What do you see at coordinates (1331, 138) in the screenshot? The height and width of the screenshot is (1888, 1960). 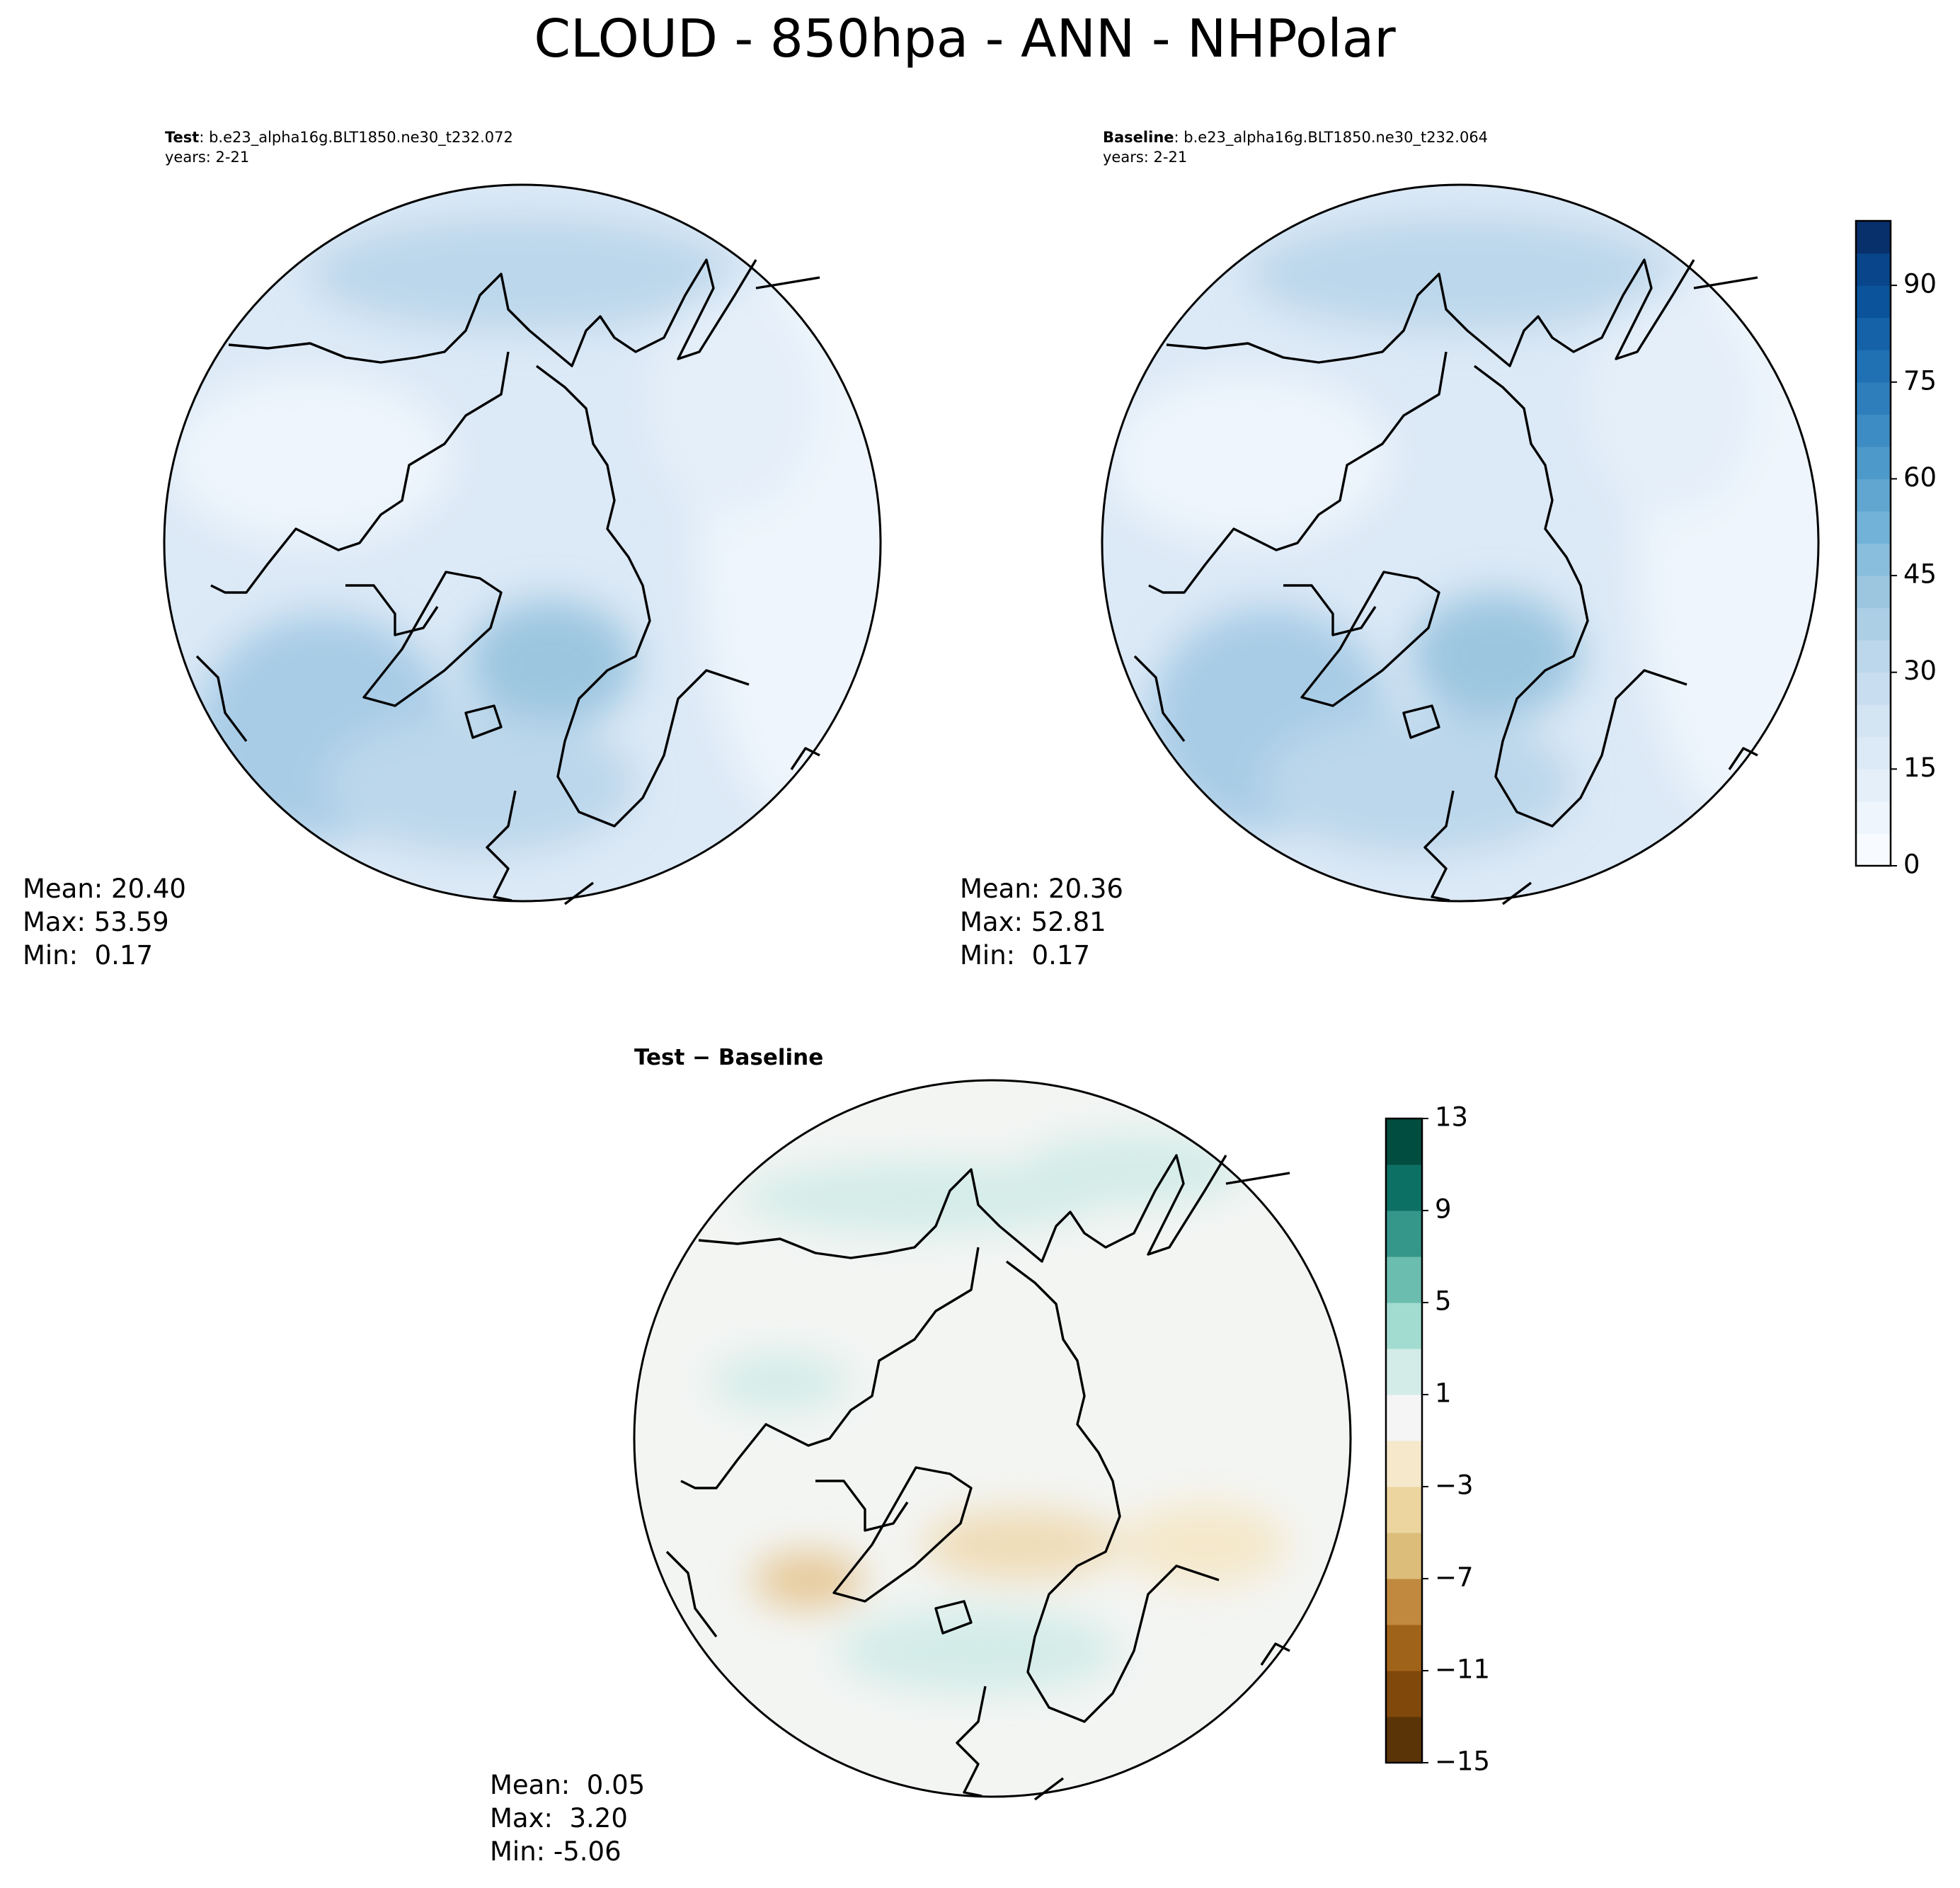 I see `case-name: : b.e23_alpha16g.BLT1850.ne30_t232.064` at bounding box center [1331, 138].